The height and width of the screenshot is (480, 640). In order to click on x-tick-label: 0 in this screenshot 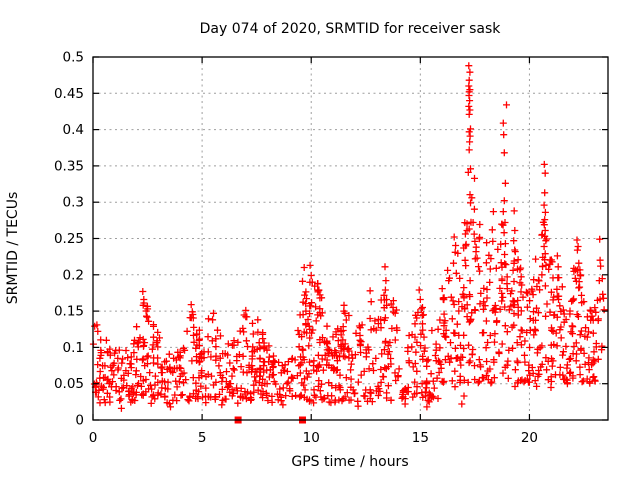, I will do `click(93, 438)`.